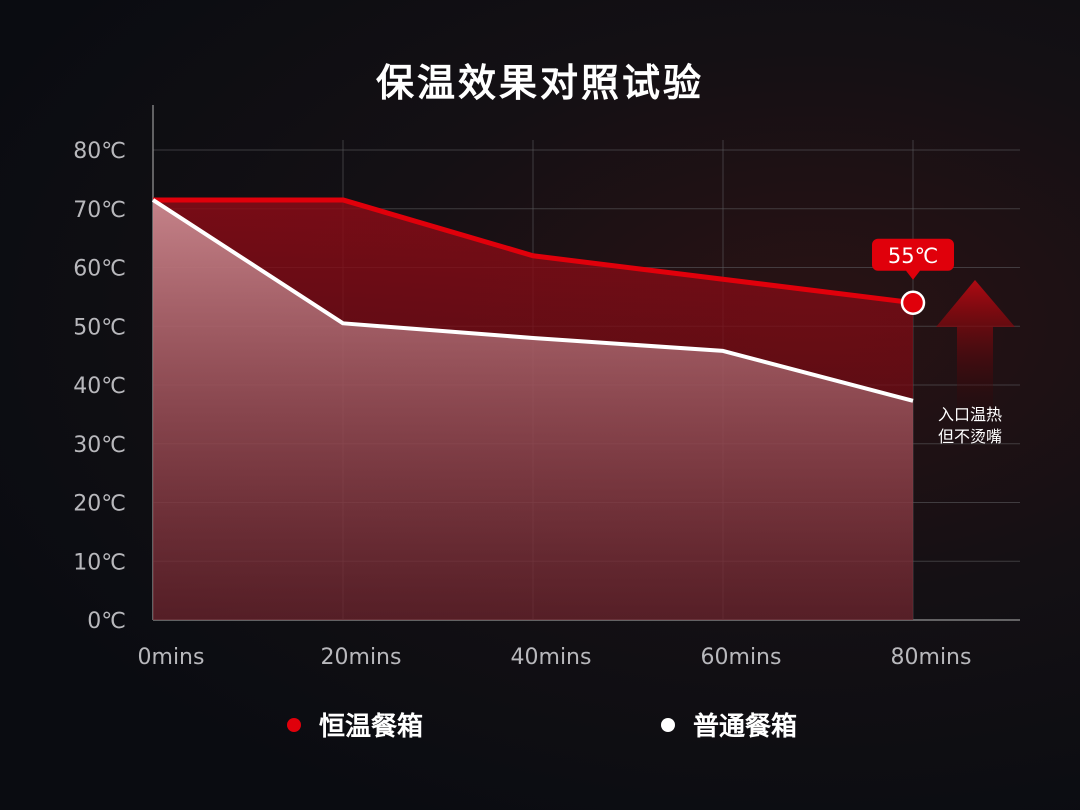  Describe the element at coordinates (970, 426) in the screenshot. I see `annotation-note: 入口温热 但不烫嘴` at that location.